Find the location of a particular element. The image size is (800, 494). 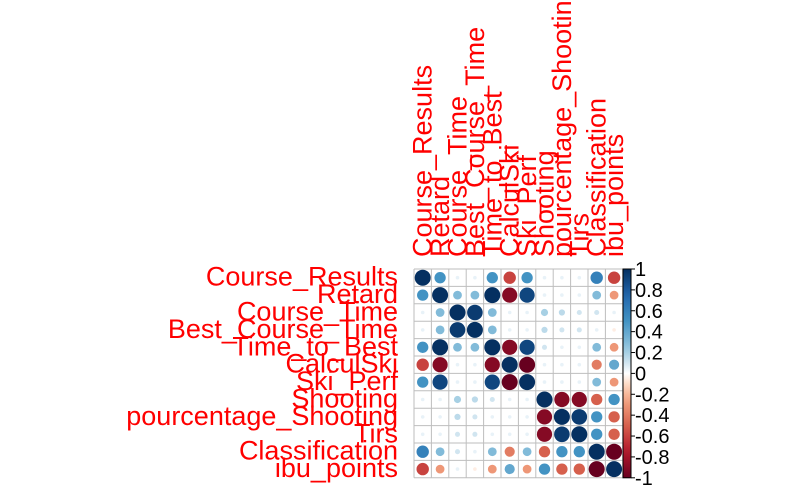

col-label-tirs: Tirs is located at coordinates (579, 235).